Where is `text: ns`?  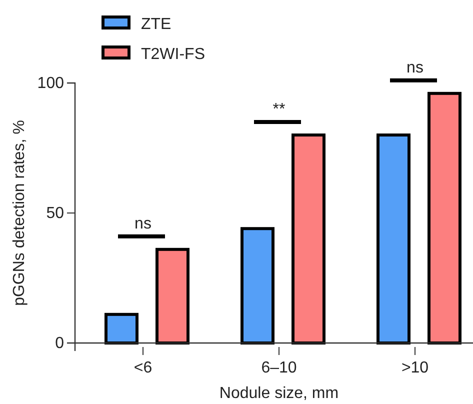 text: ns is located at coordinates (415, 67).